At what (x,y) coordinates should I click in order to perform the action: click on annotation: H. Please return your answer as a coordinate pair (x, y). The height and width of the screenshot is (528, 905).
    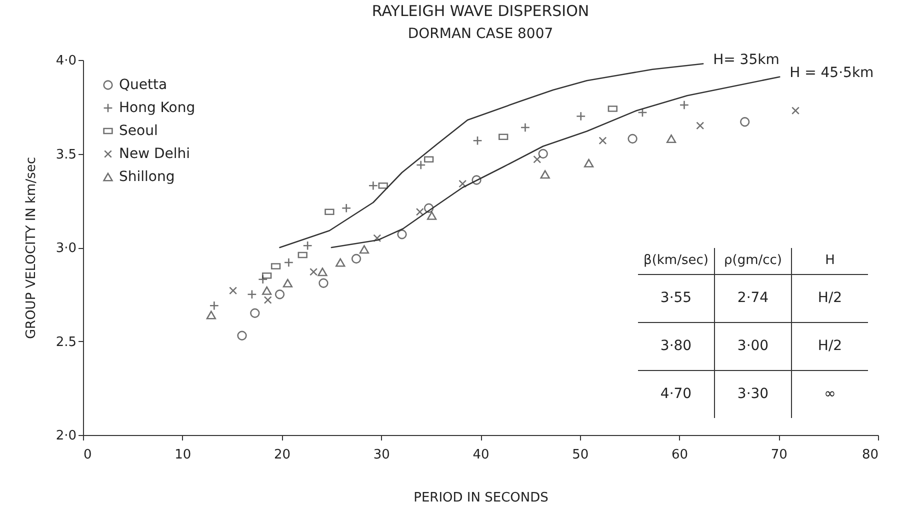
    Looking at the image, I should click on (830, 261).